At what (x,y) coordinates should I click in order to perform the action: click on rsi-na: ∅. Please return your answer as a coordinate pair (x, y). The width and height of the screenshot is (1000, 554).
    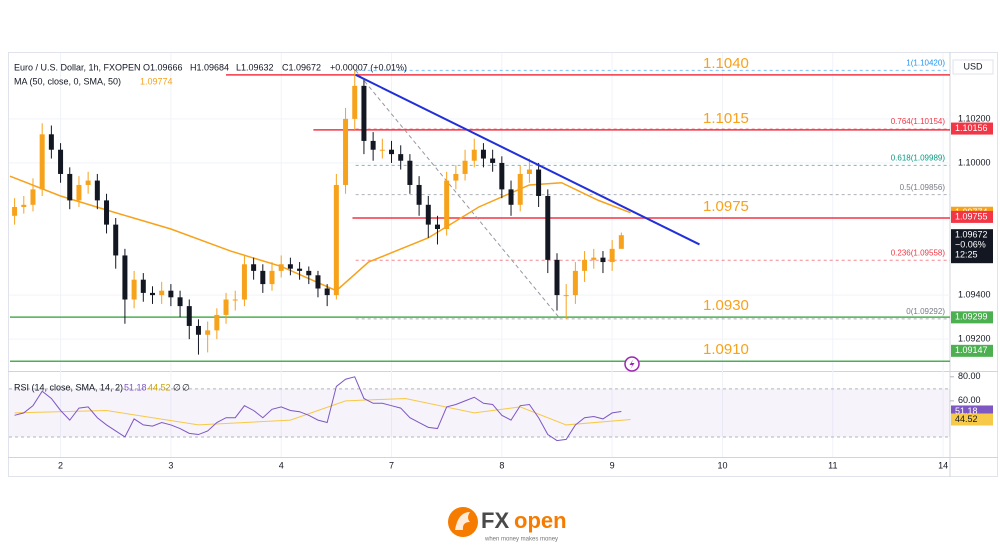
    Looking at the image, I should click on (186, 387).